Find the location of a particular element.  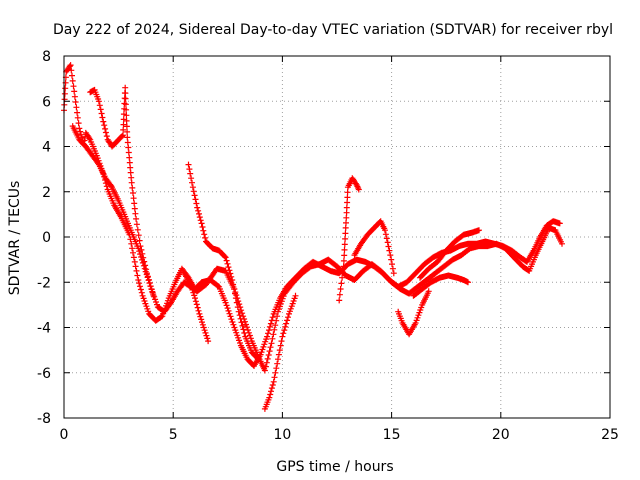

x-tick-label: 20 is located at coordinates (501, 435).